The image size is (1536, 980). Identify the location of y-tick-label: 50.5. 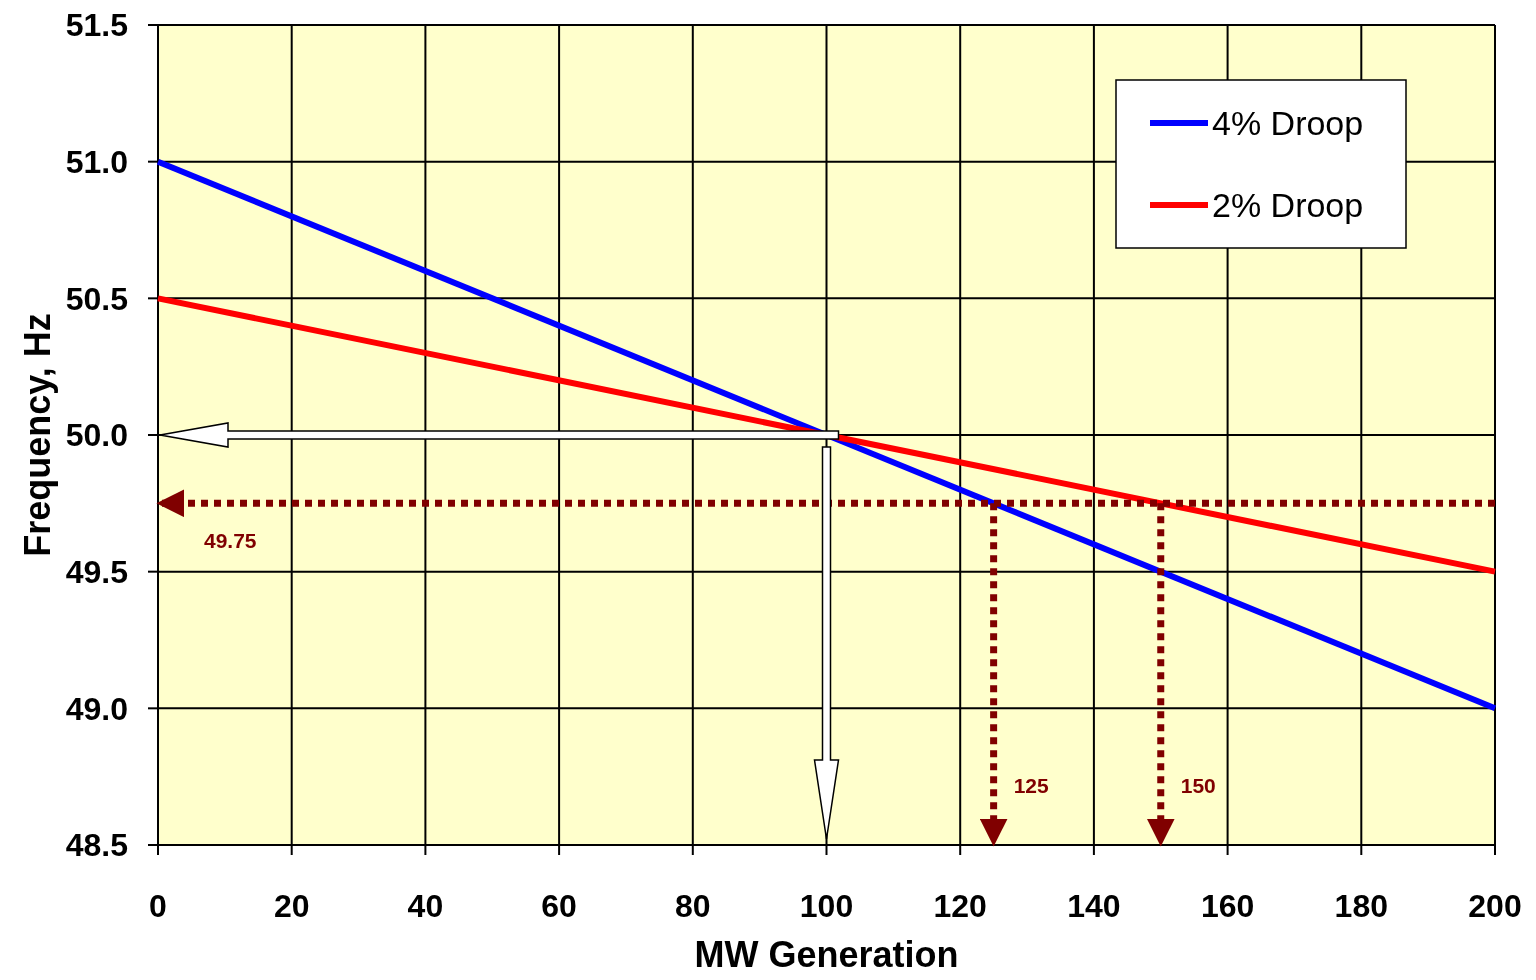
(96, 298).